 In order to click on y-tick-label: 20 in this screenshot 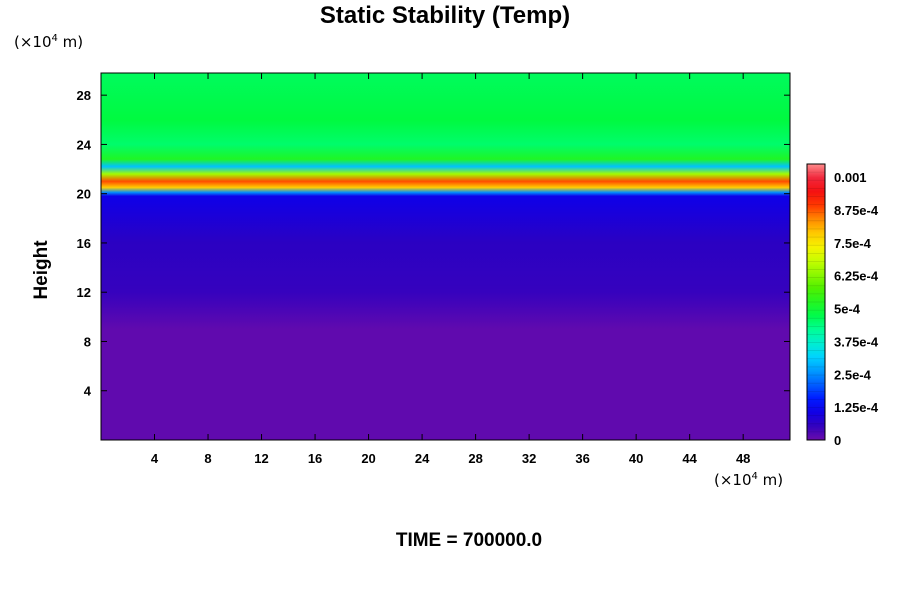, I will do `click(84, 194)`.